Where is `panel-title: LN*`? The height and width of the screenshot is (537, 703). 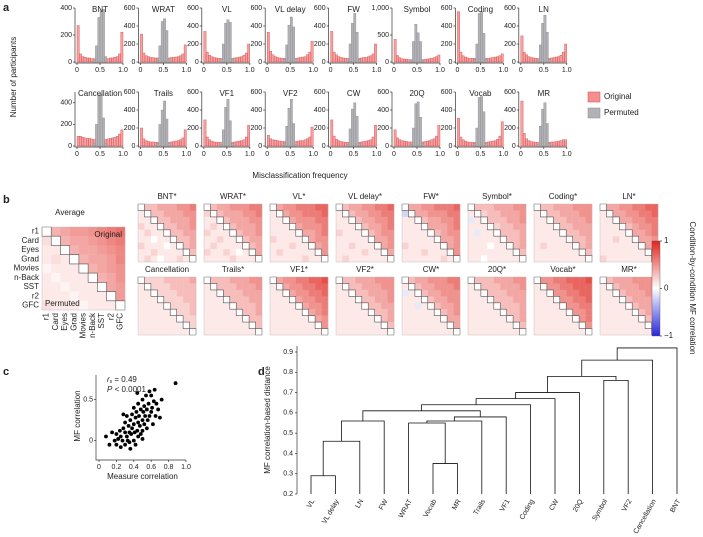
panel-title: LN* is located at coordinates (628, 196).